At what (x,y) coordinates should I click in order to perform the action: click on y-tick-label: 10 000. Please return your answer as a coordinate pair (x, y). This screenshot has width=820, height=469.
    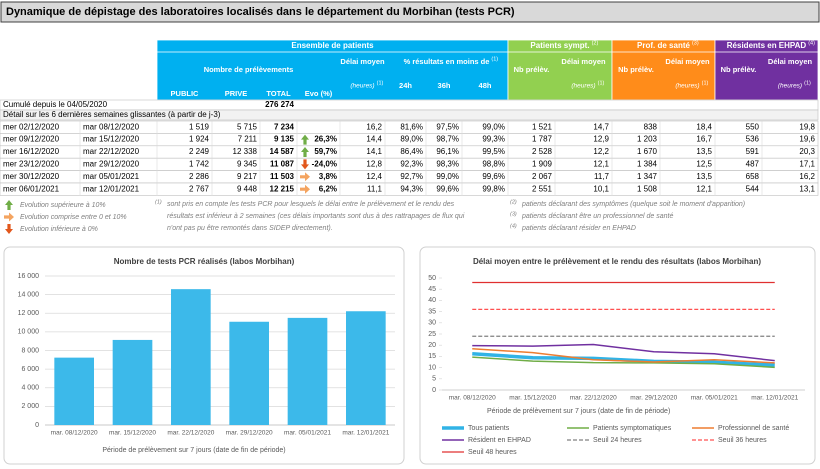
    Looking at the image, I should click on (29, 332).